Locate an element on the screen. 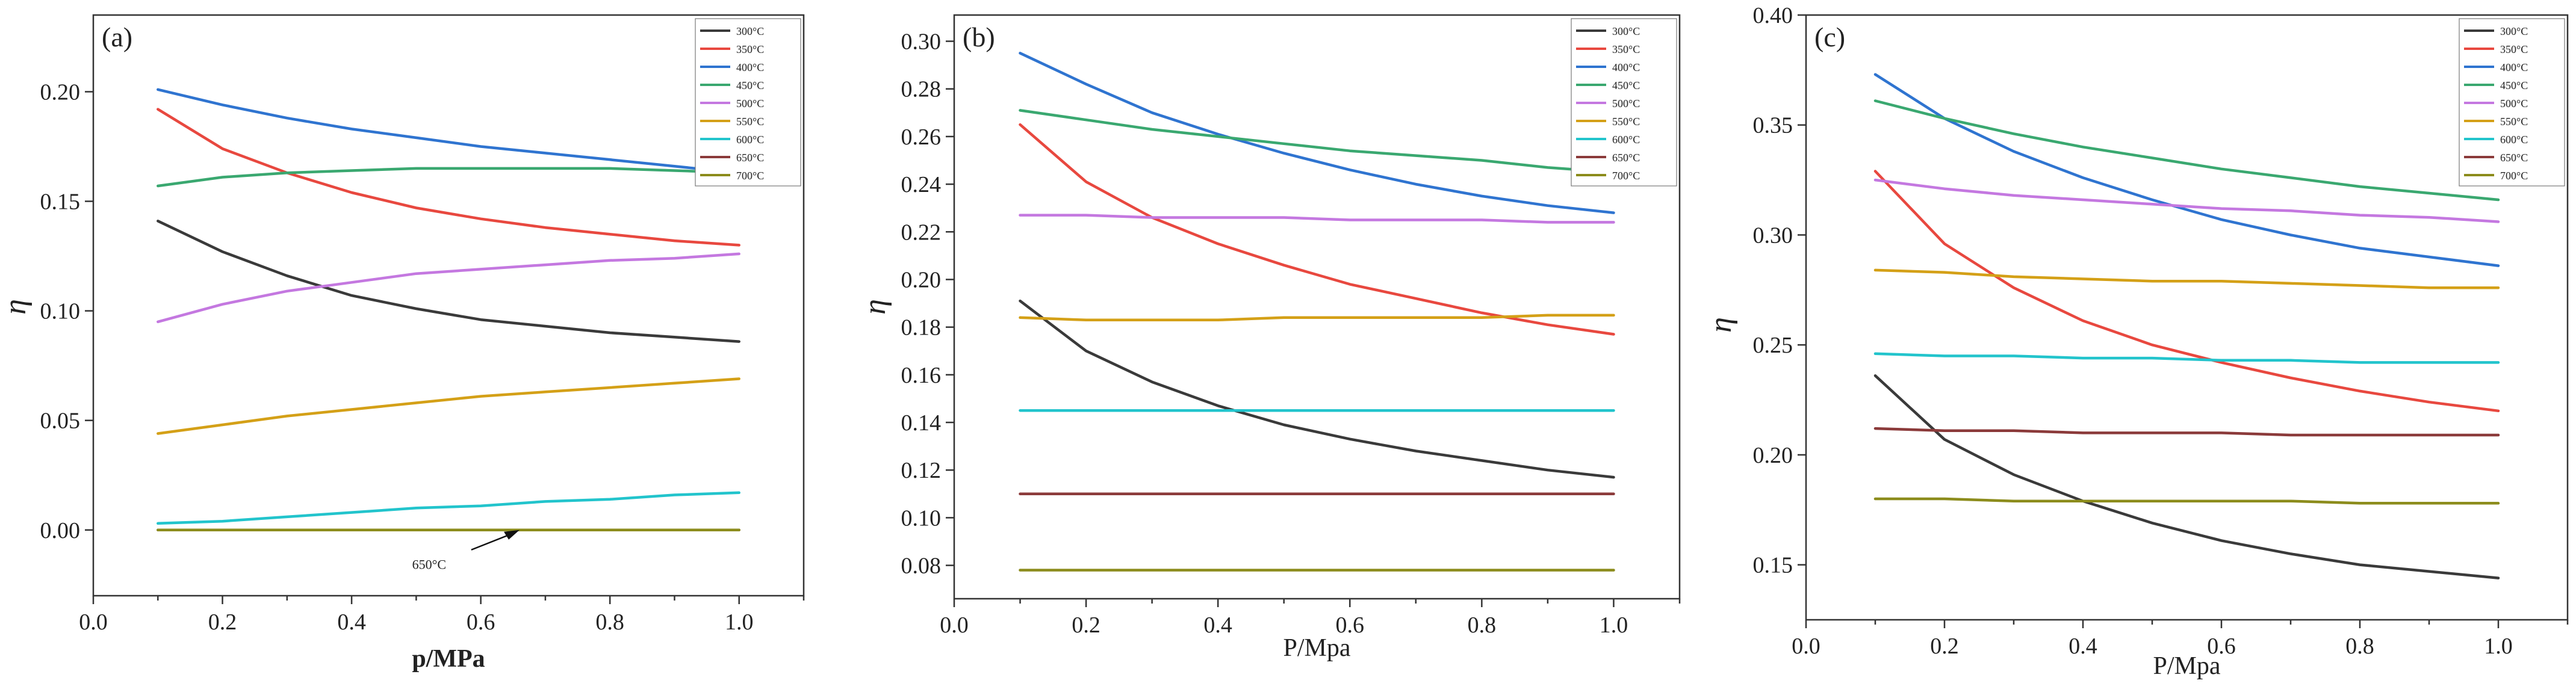  panel-c-y-tick-label: 0.30 is located at coordinates (1773, 236).